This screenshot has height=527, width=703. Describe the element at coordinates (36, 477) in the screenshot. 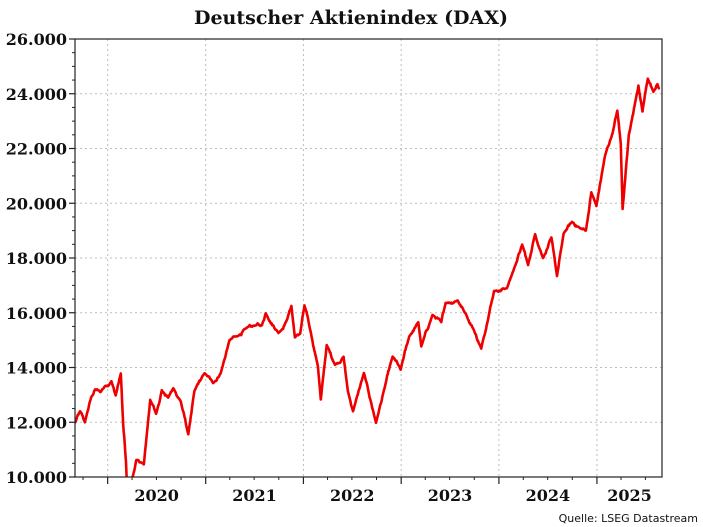

I see `y-tick-label: 10.000` at that location.